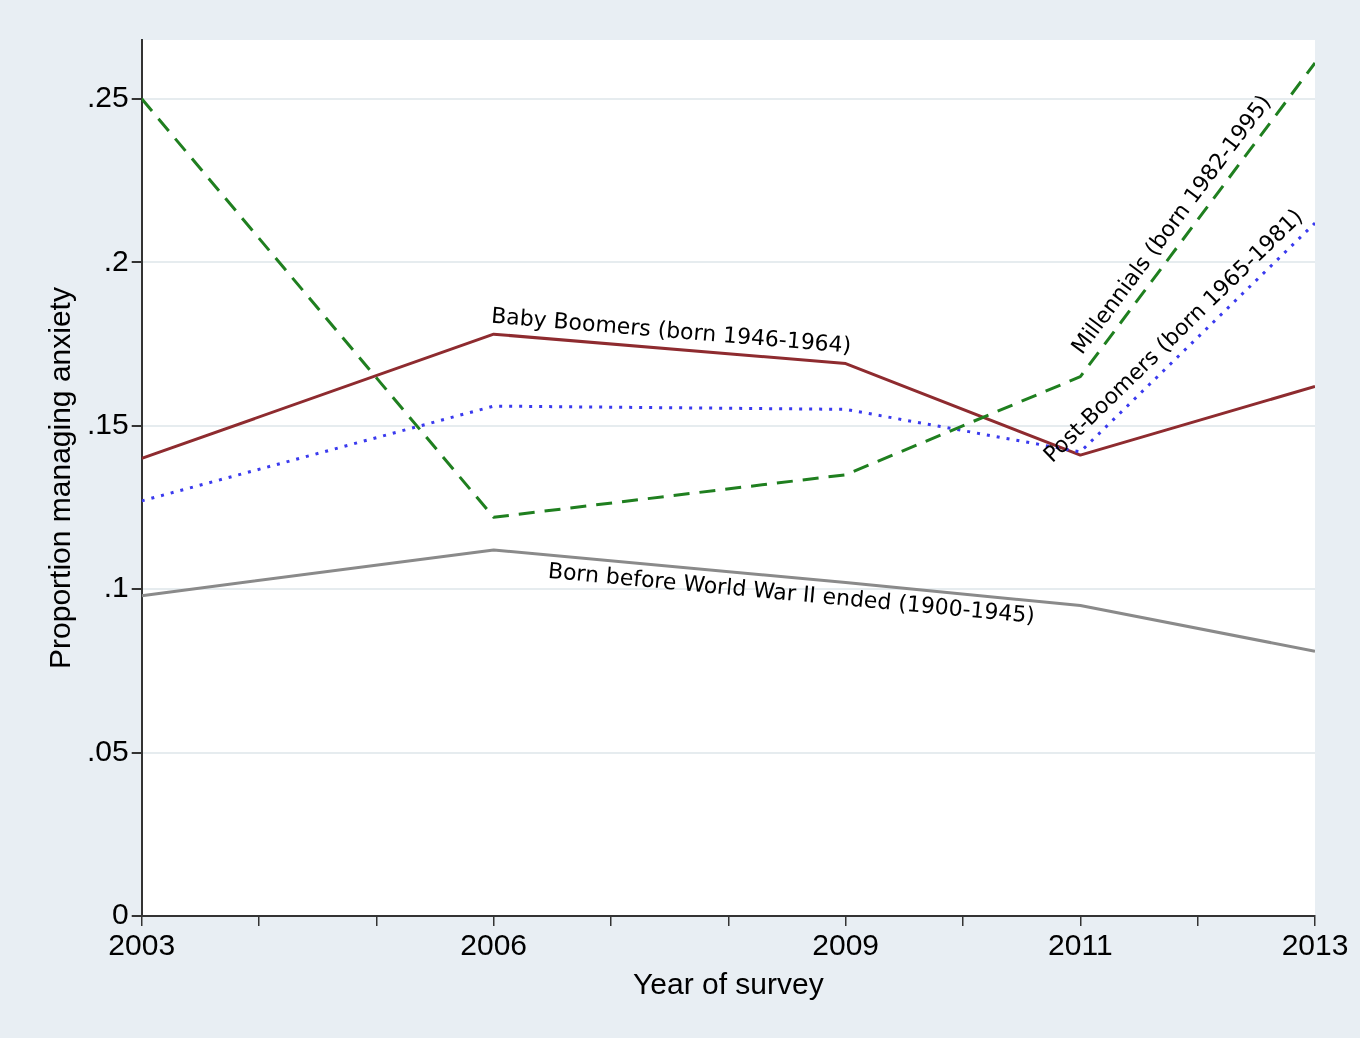 The height and width of the screenshot is (1038, 1360). What do you see at coordinates (846, 945) in the screenshot?
I see `x-tick-label: 2009` at bounding box center [846, 945].